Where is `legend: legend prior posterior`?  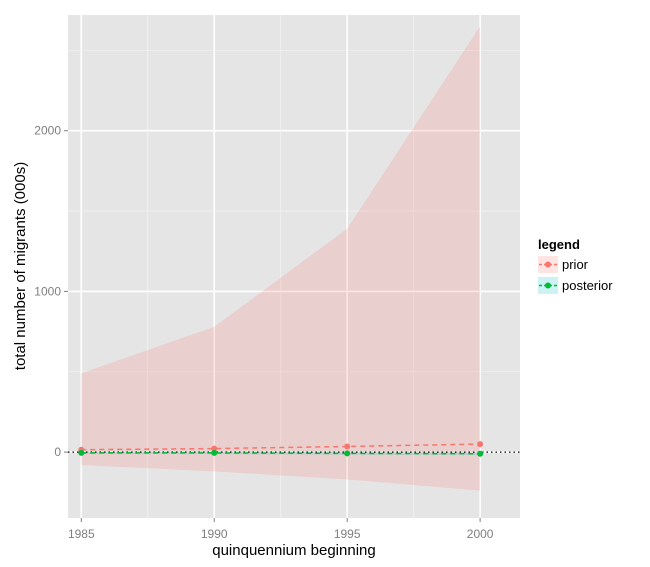 legend: legend prior posterior is located at coordinates (575, 265).